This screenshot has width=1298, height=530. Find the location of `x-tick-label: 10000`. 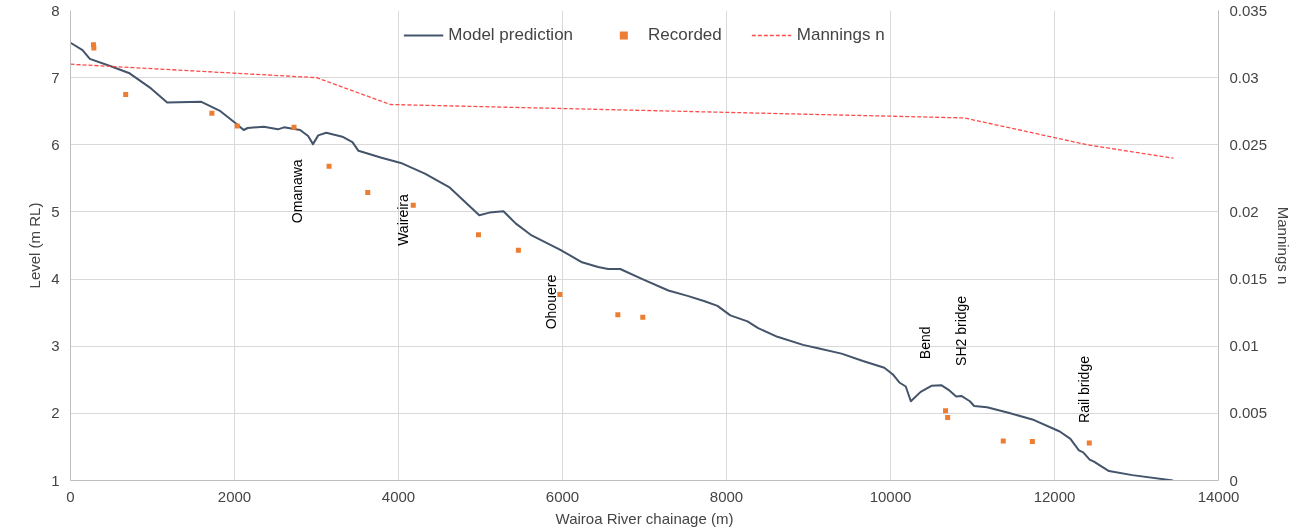

x-tick-label: 10000 is located at coordinates (890, 496).